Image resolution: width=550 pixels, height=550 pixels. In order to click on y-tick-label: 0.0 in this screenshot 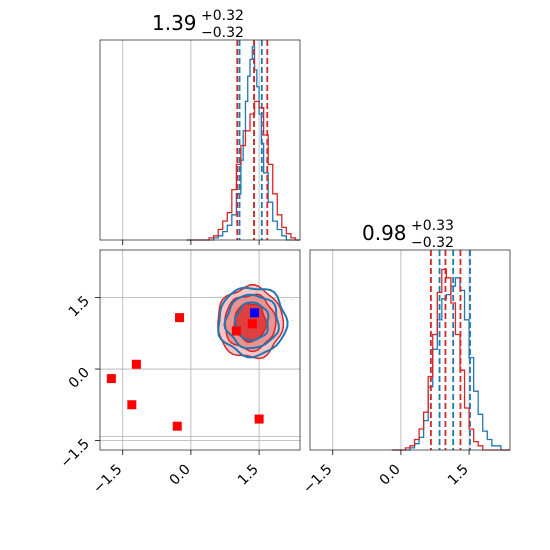, I will do `click(79, 378)`.